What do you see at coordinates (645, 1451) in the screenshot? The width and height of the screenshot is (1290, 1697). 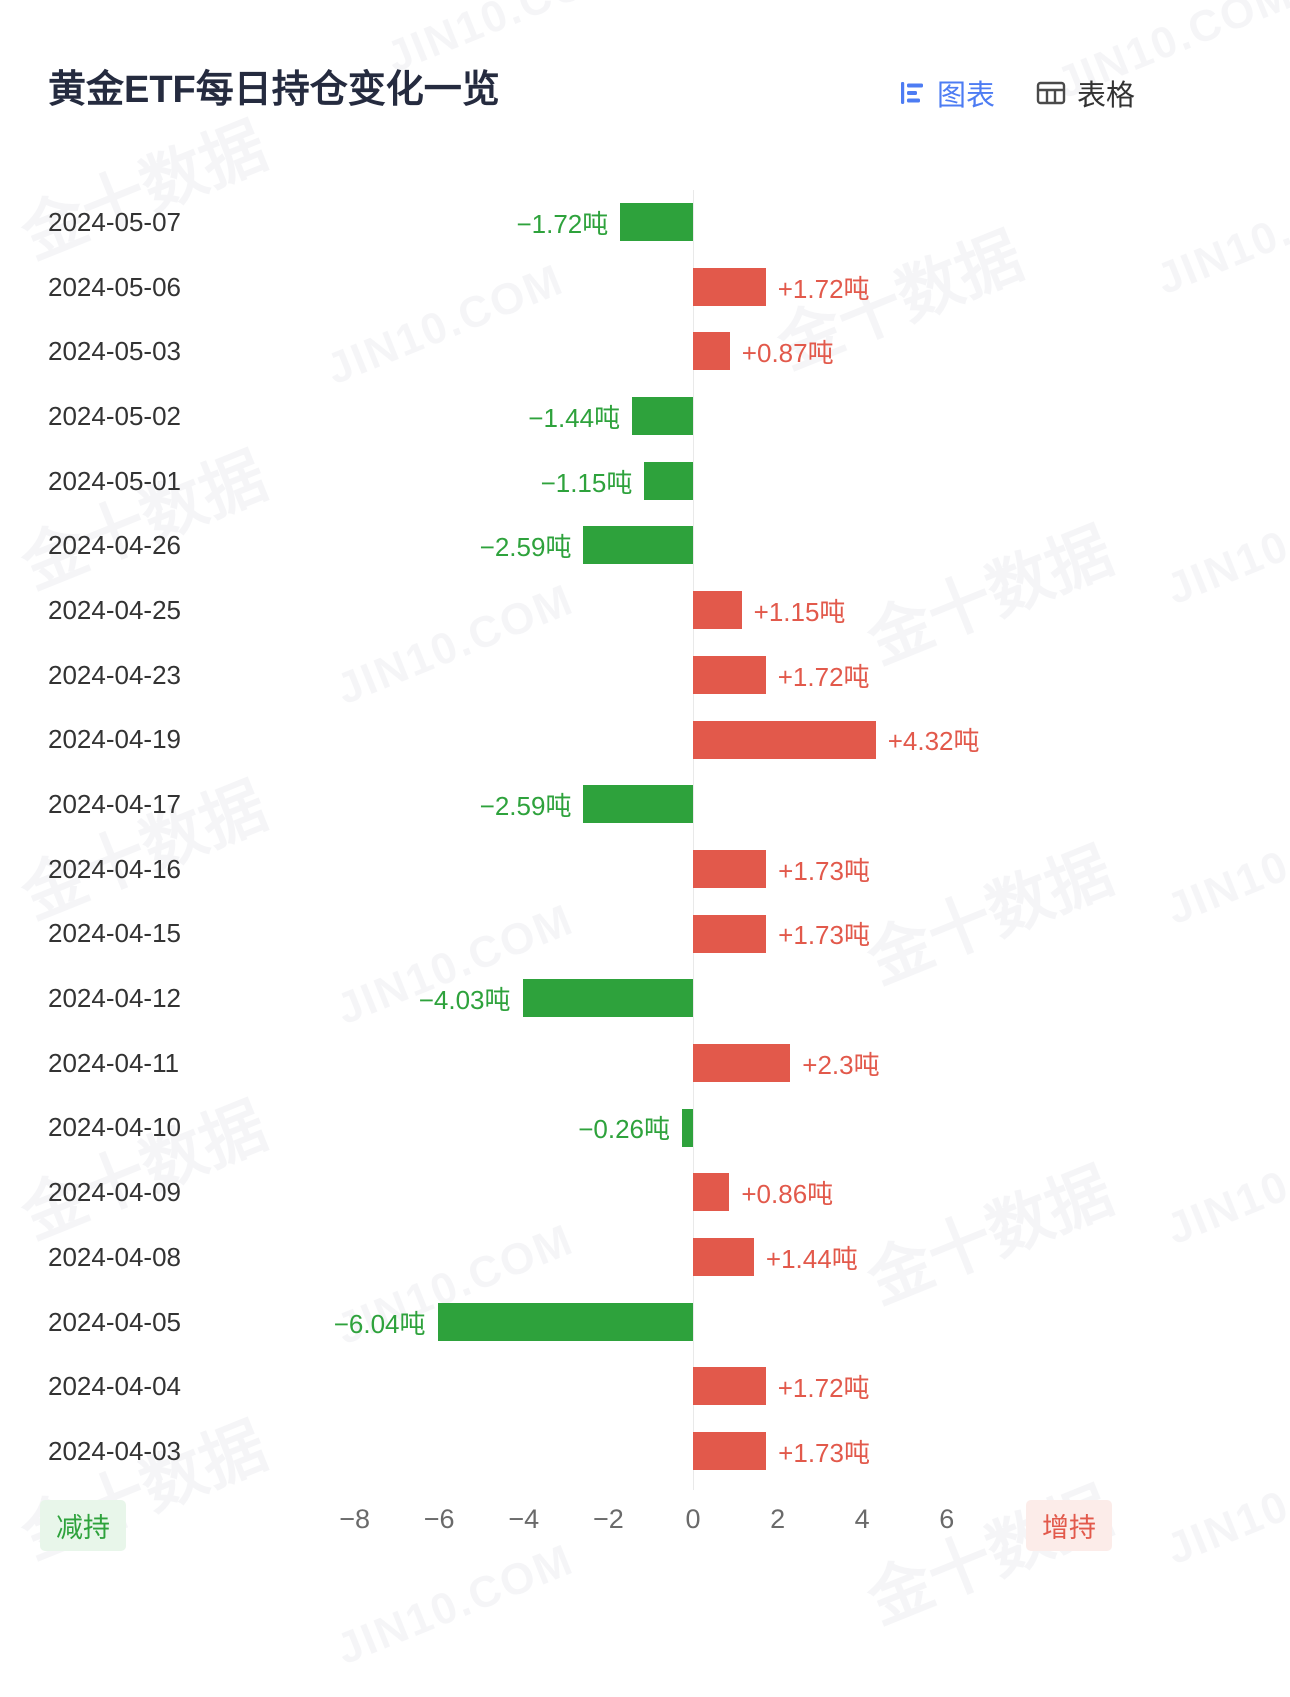 I see `chart-row: 2024-04-03 +1.73吨` at bounding box center [645, 1451].